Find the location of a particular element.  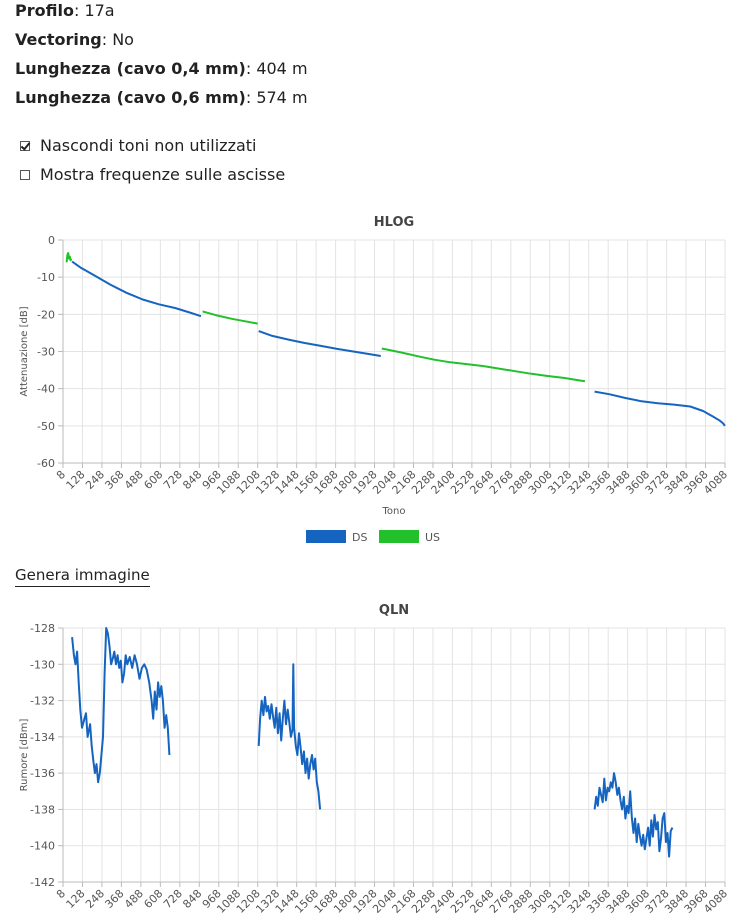

length-04-value: 404 m is located at coordinates (282, 68).